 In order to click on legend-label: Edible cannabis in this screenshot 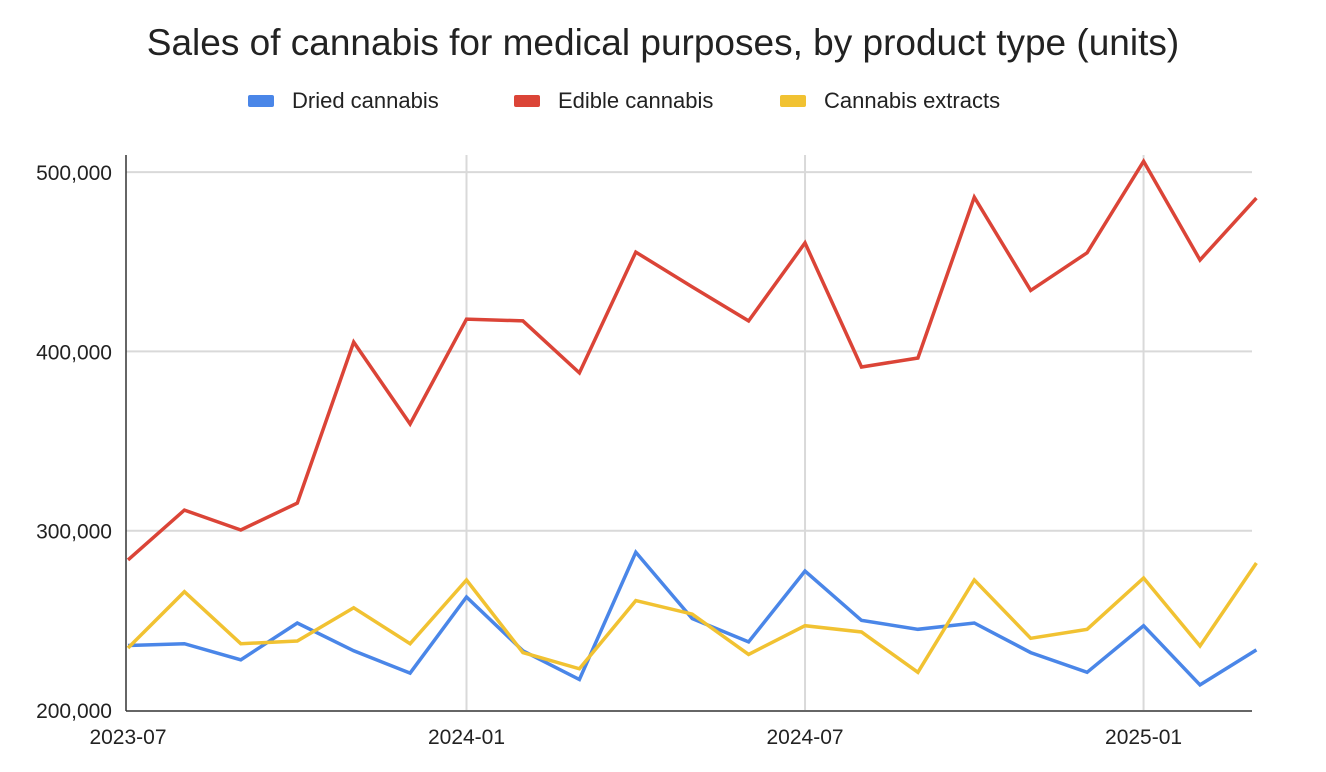, I will do `click(635, 100)`.